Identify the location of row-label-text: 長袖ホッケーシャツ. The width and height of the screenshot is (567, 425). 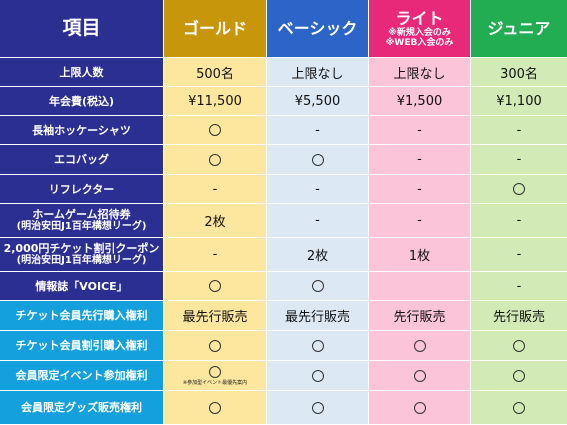
(81, 130).